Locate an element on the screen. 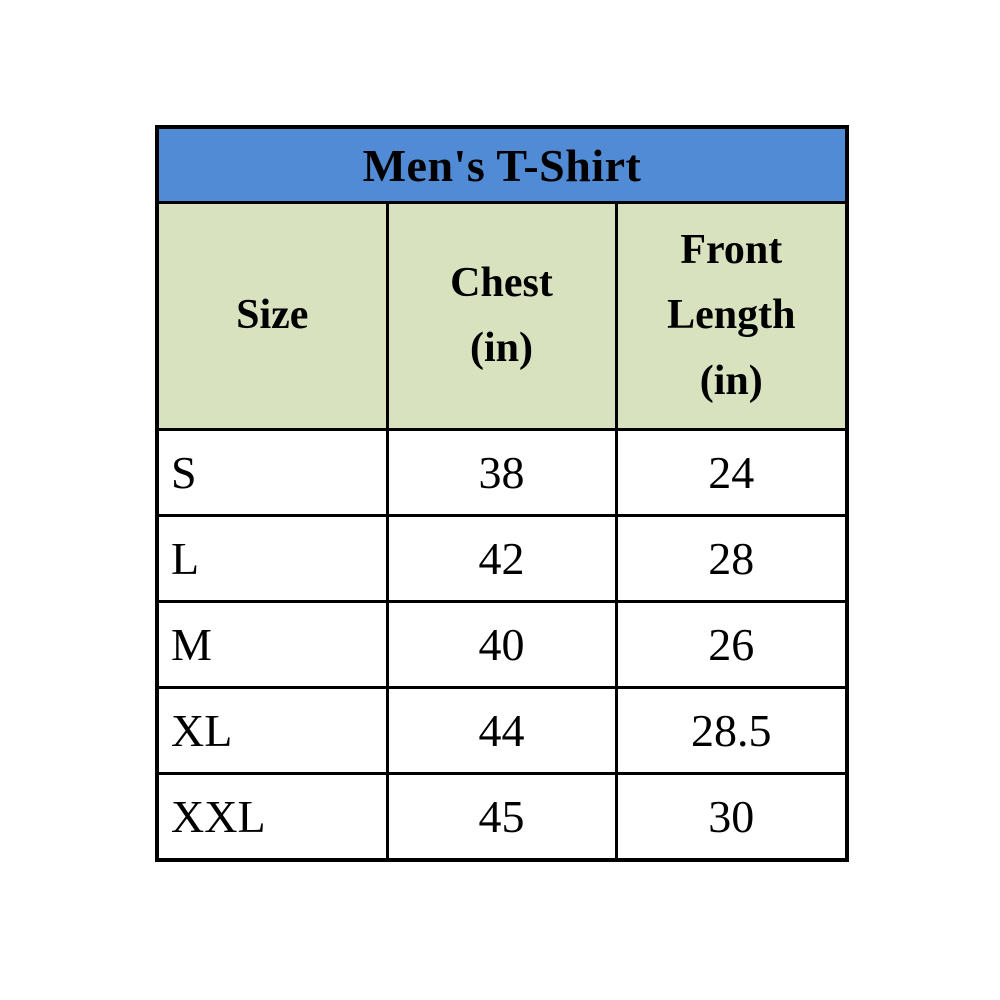 Image resolution: width=1000 pixels, height=1000 pixels. chest-value: 40 is located at coordinates (501, 644).